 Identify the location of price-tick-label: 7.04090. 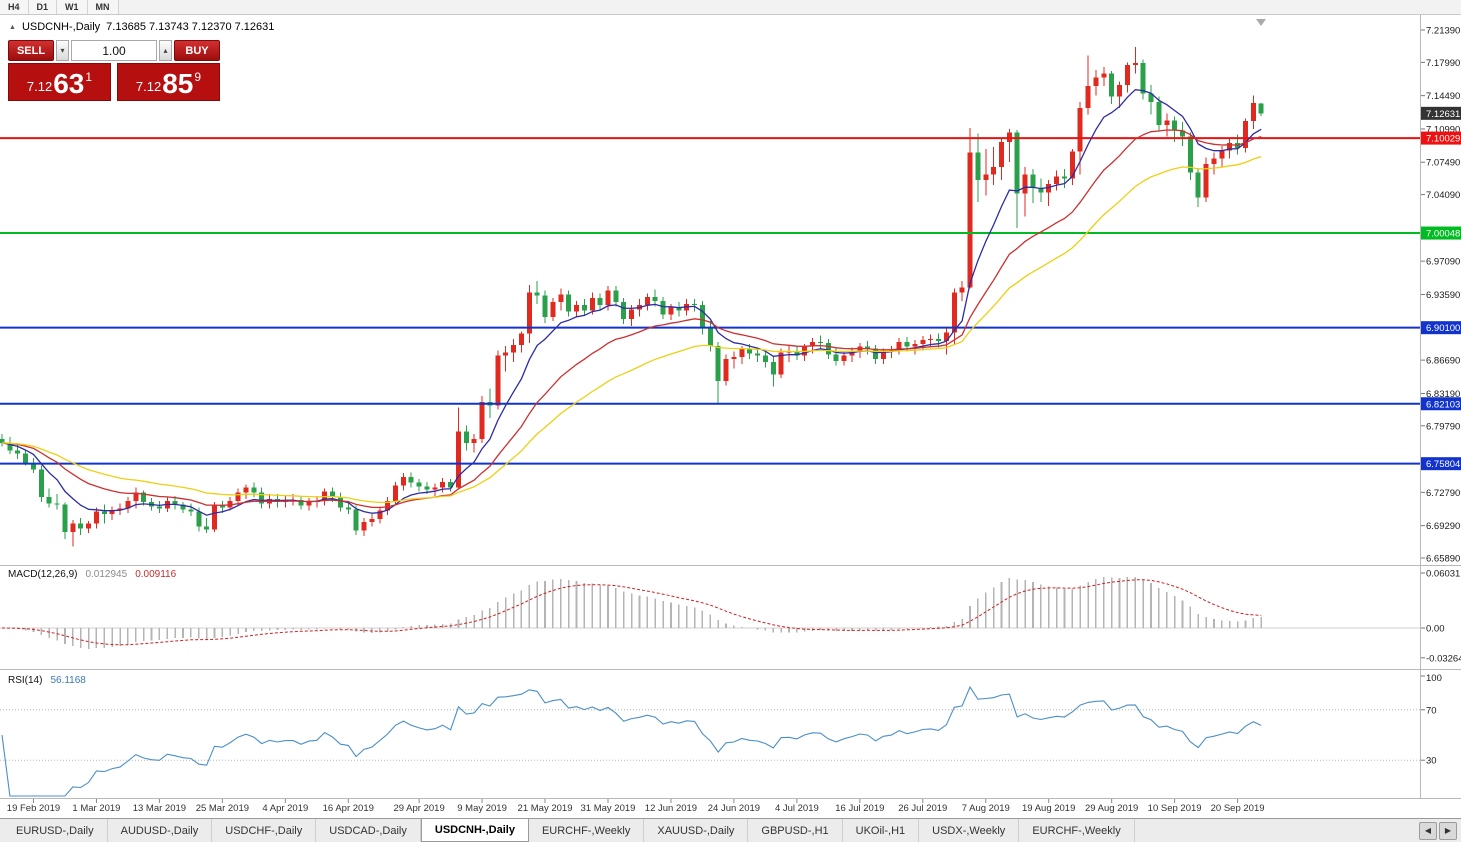
(1443, 195).